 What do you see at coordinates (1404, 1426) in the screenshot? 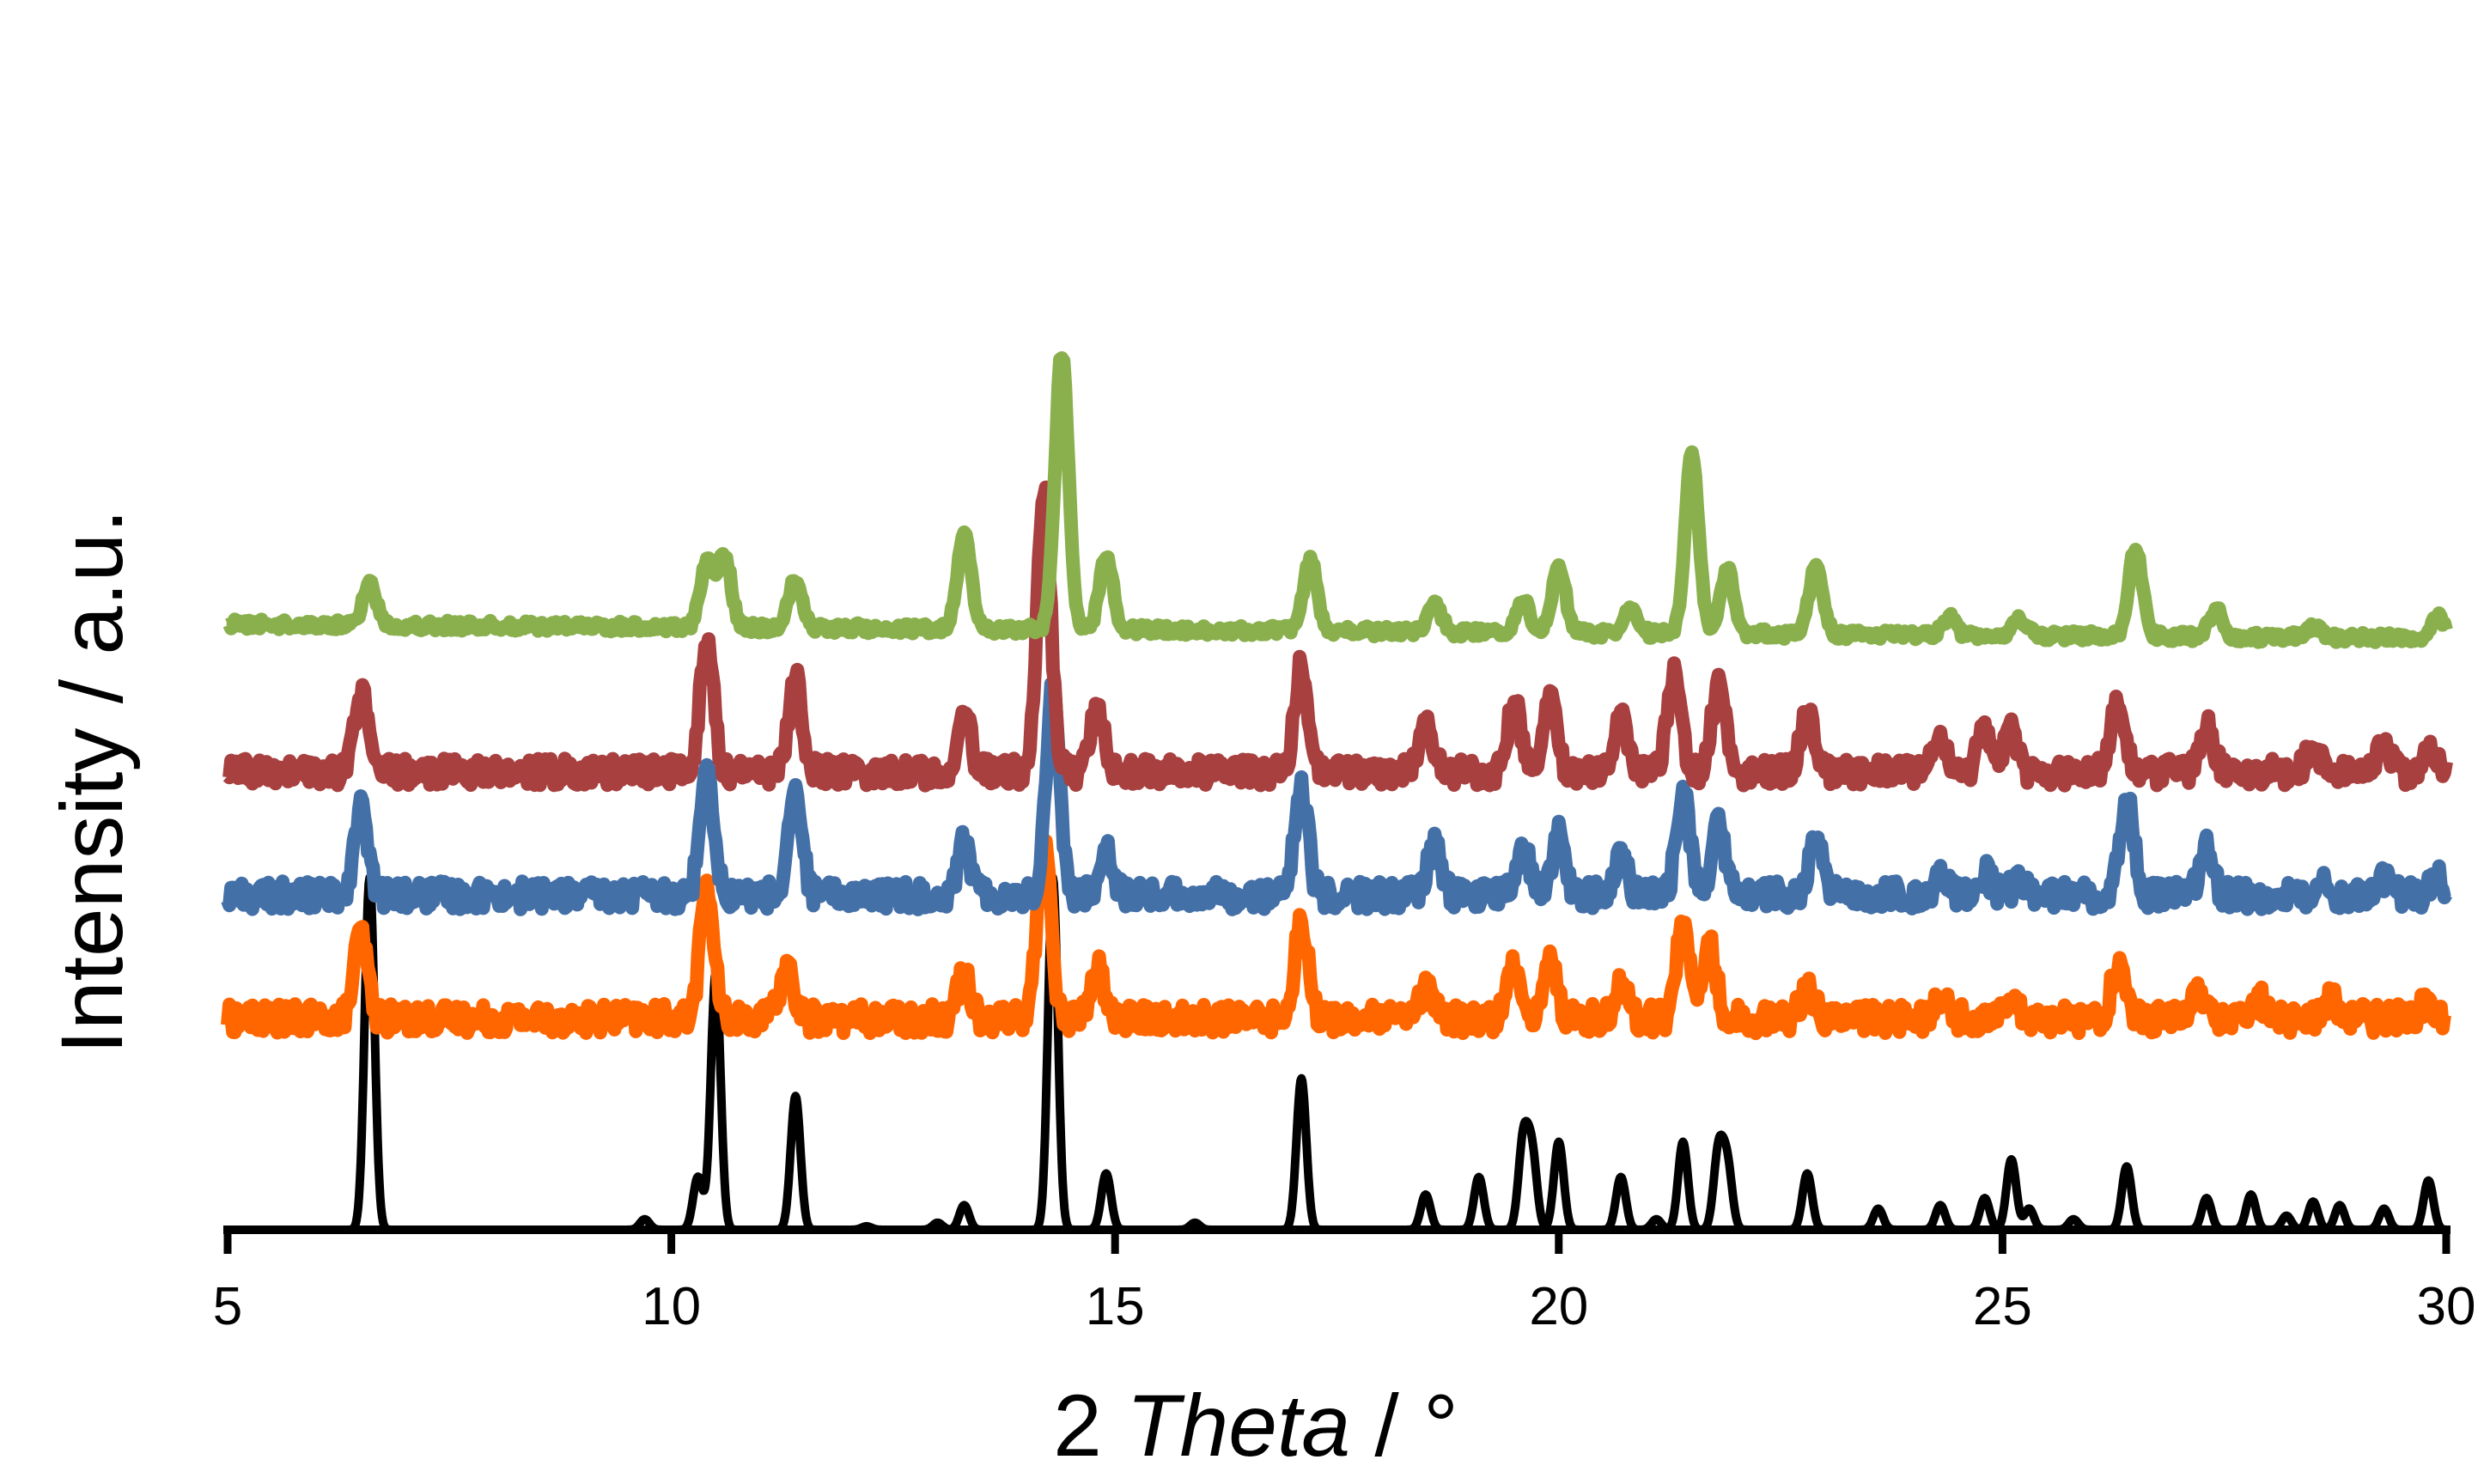
I see `x-axis-title-suffix: / °` at bounding box center [1404, 1426].